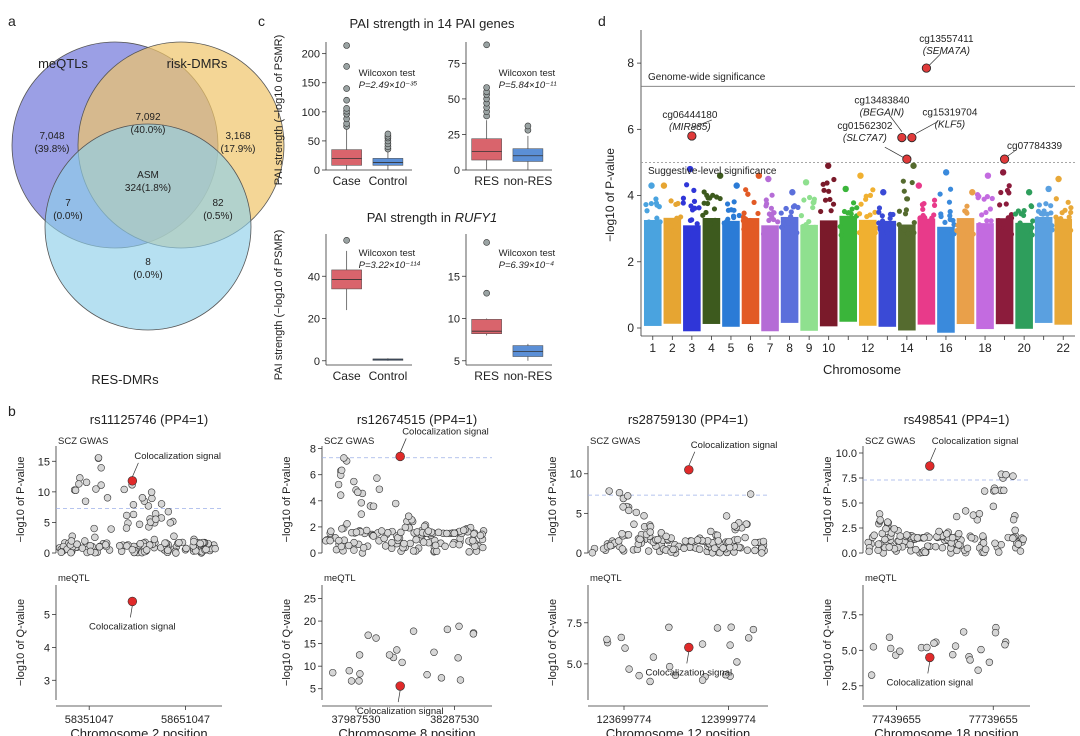 This screenshot has height=736, width=1080. Describe the element at coordinates (553, 642) in the screenshot. I see `bottom-y-label: −log10 of Q-value` at that location.